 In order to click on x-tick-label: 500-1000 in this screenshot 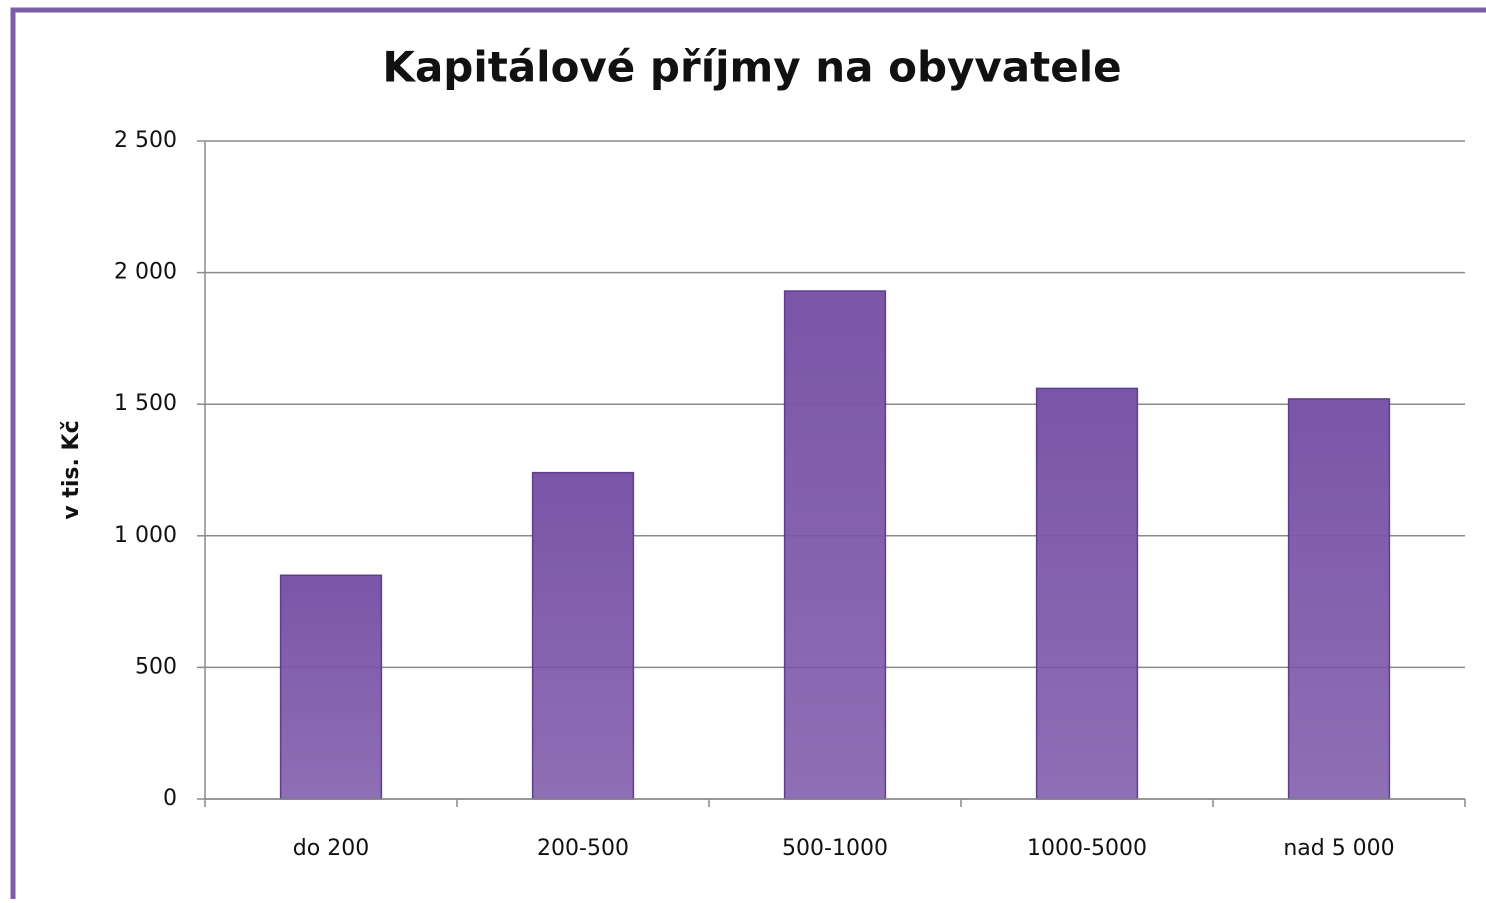, I will do `click(835, 848)`.